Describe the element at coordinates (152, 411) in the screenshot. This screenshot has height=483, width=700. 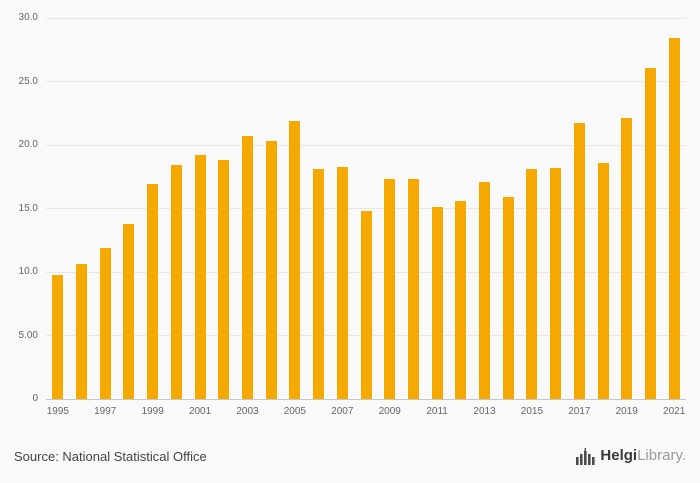
I see `x-axis-label: 1999` at that location.